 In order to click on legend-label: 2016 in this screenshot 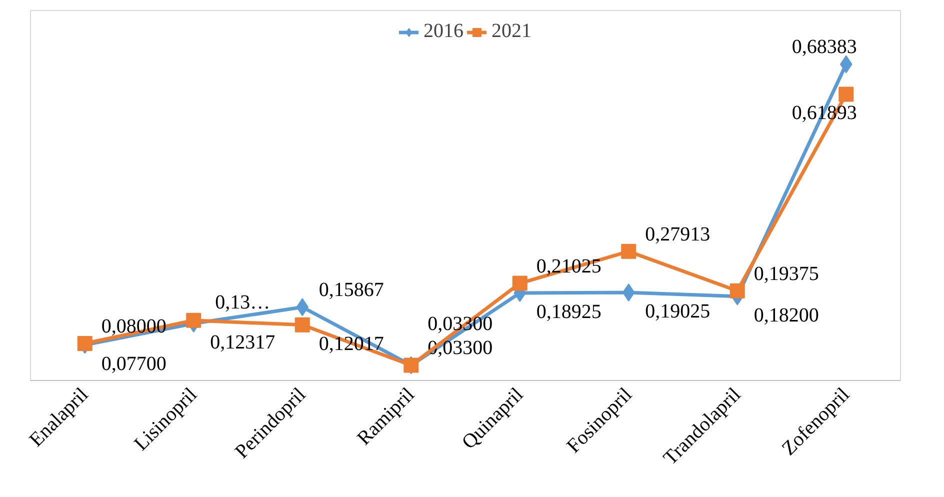, I will do `click(444, 31)`.